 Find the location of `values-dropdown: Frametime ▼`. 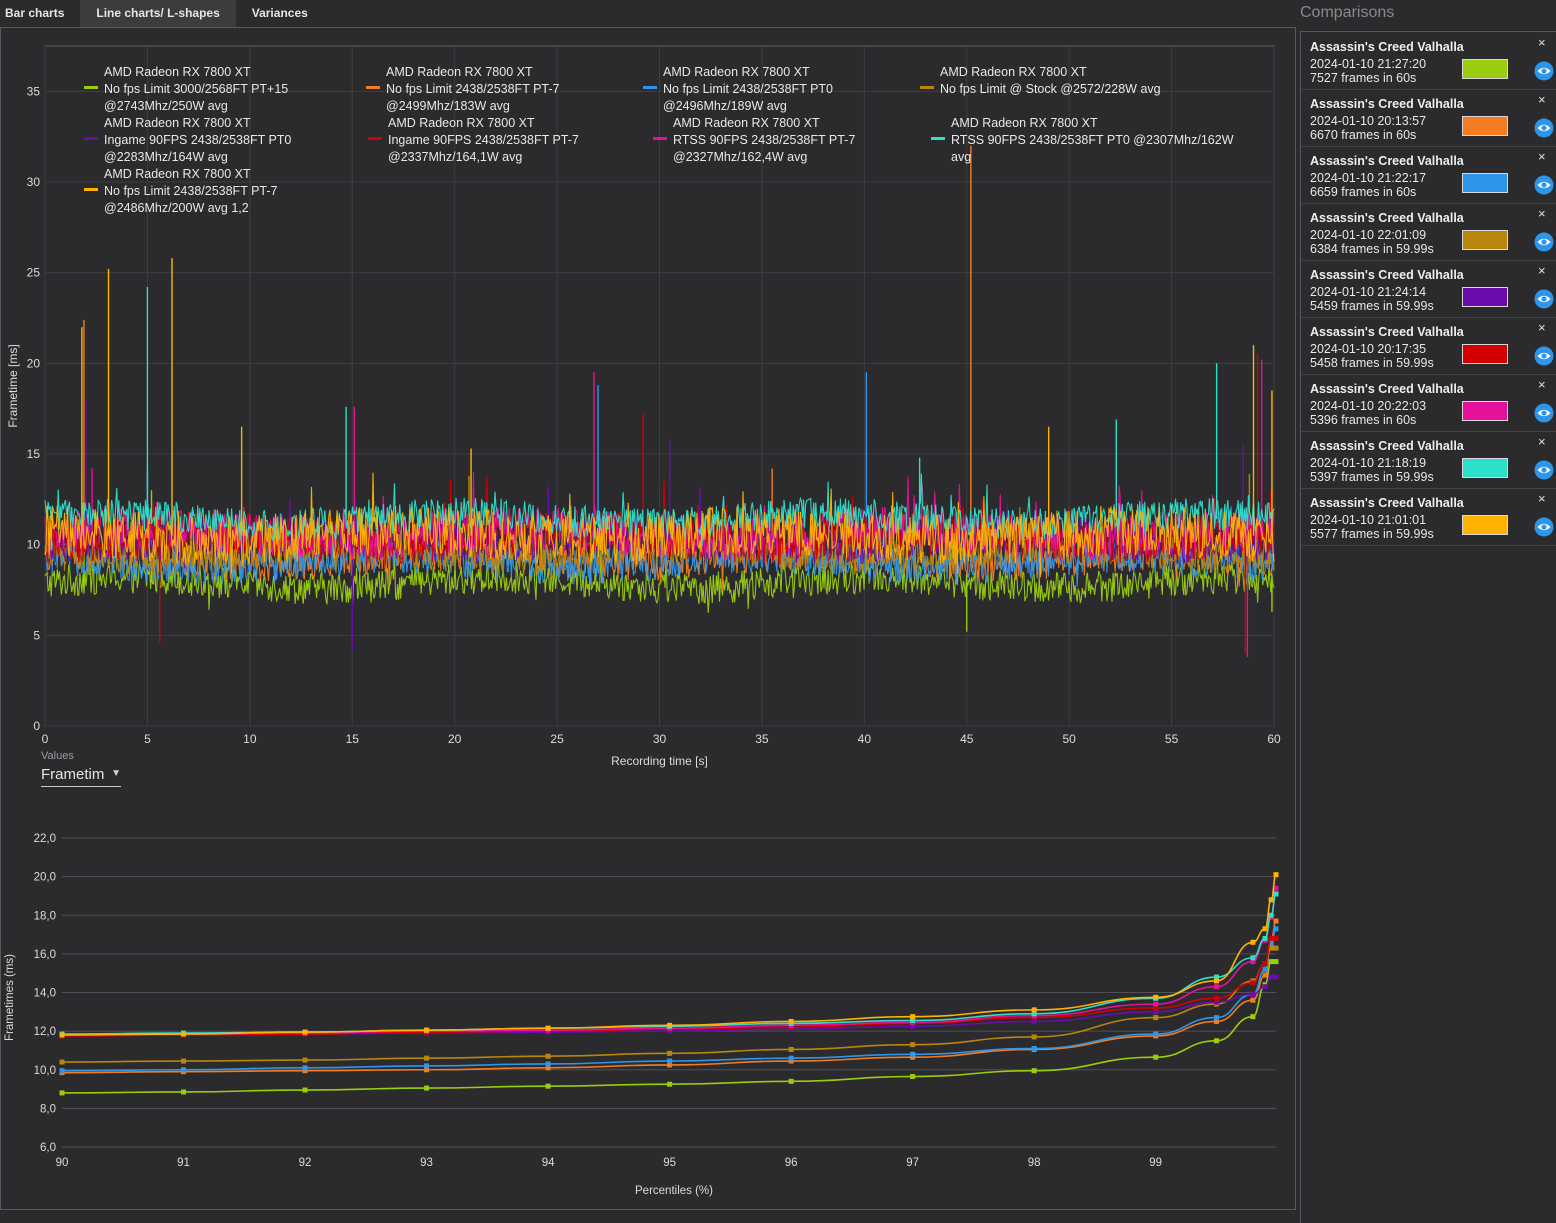

values-dropdown: Frametime ▼ is located at coordinates (81, 776).